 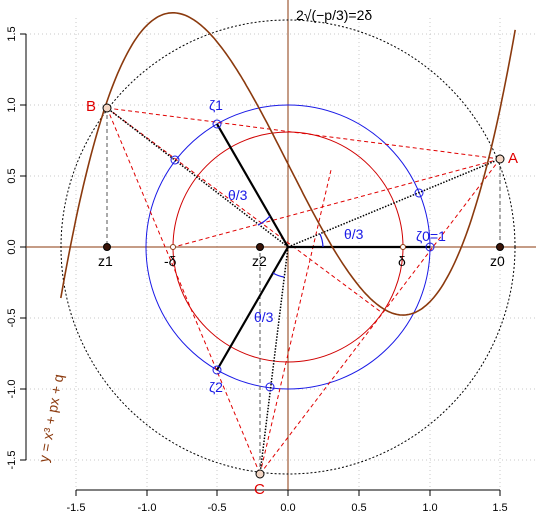 What do you see at coordinates (252, 308) in the screenshot?
I see `radius-zeta2` at bounding box center [252, 308].